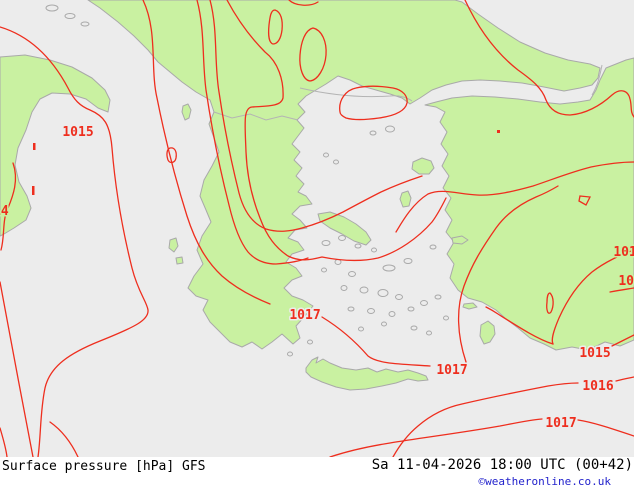  What do you see at coordinates (173, 245) in the screenshot?
I see `island-kefalonia` at bounding box center [173, 245].